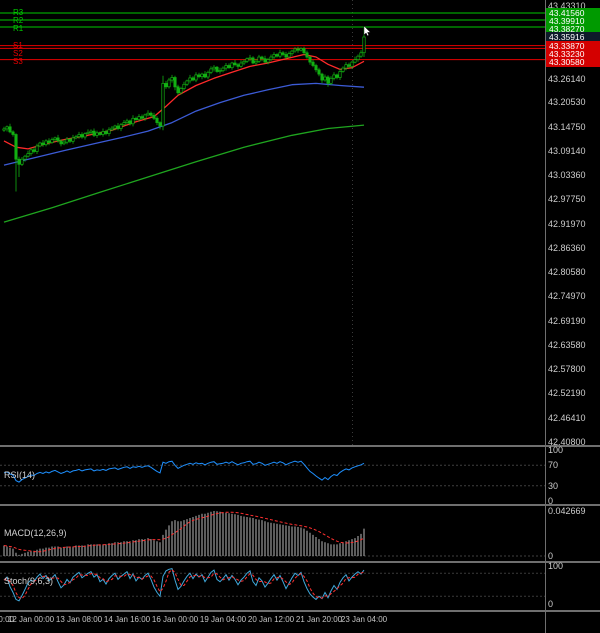 This screenshot has width=600, height=633. I want to click on pivot-label-s3: S3, so click(18, 61).